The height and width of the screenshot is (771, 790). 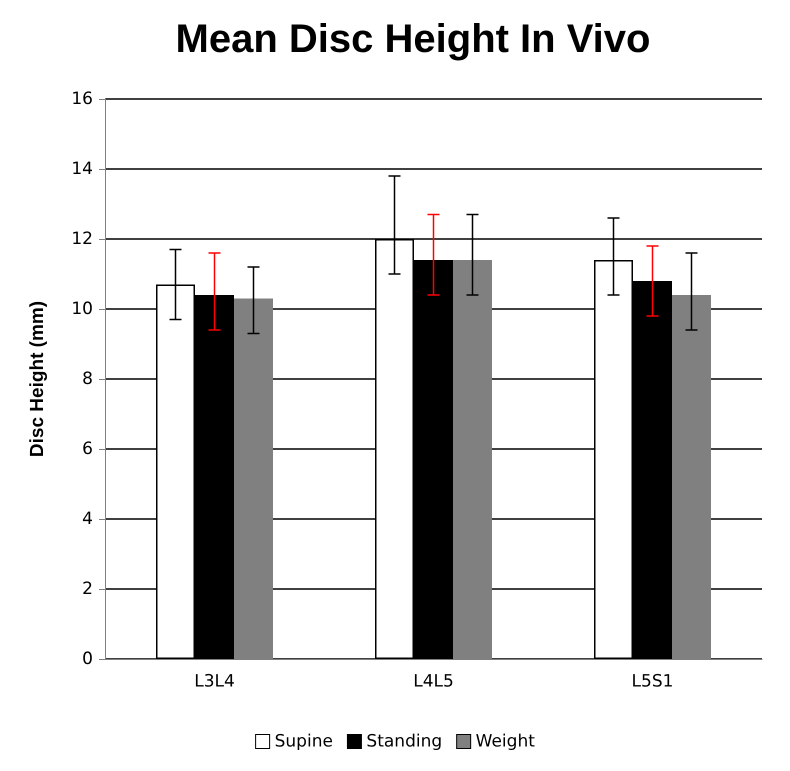 What do you see at coordinates (506, 742) in the screenshot?
I see `legend-label: Weight` at bounding box center [506, 742].